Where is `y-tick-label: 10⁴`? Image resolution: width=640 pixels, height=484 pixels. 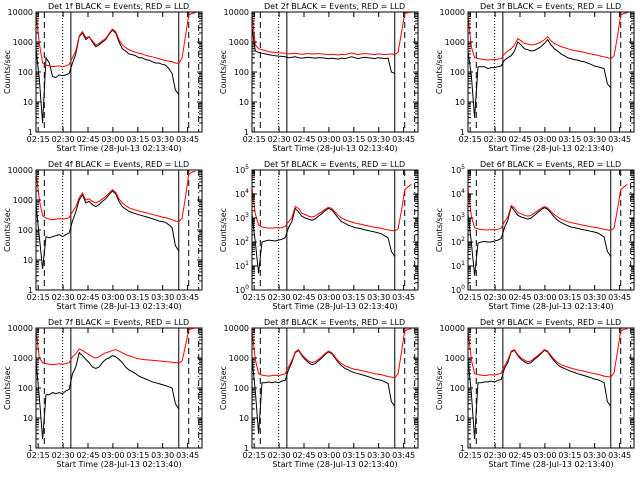 y-tick-label: 10⁴ is located at coordinates (458, 193).